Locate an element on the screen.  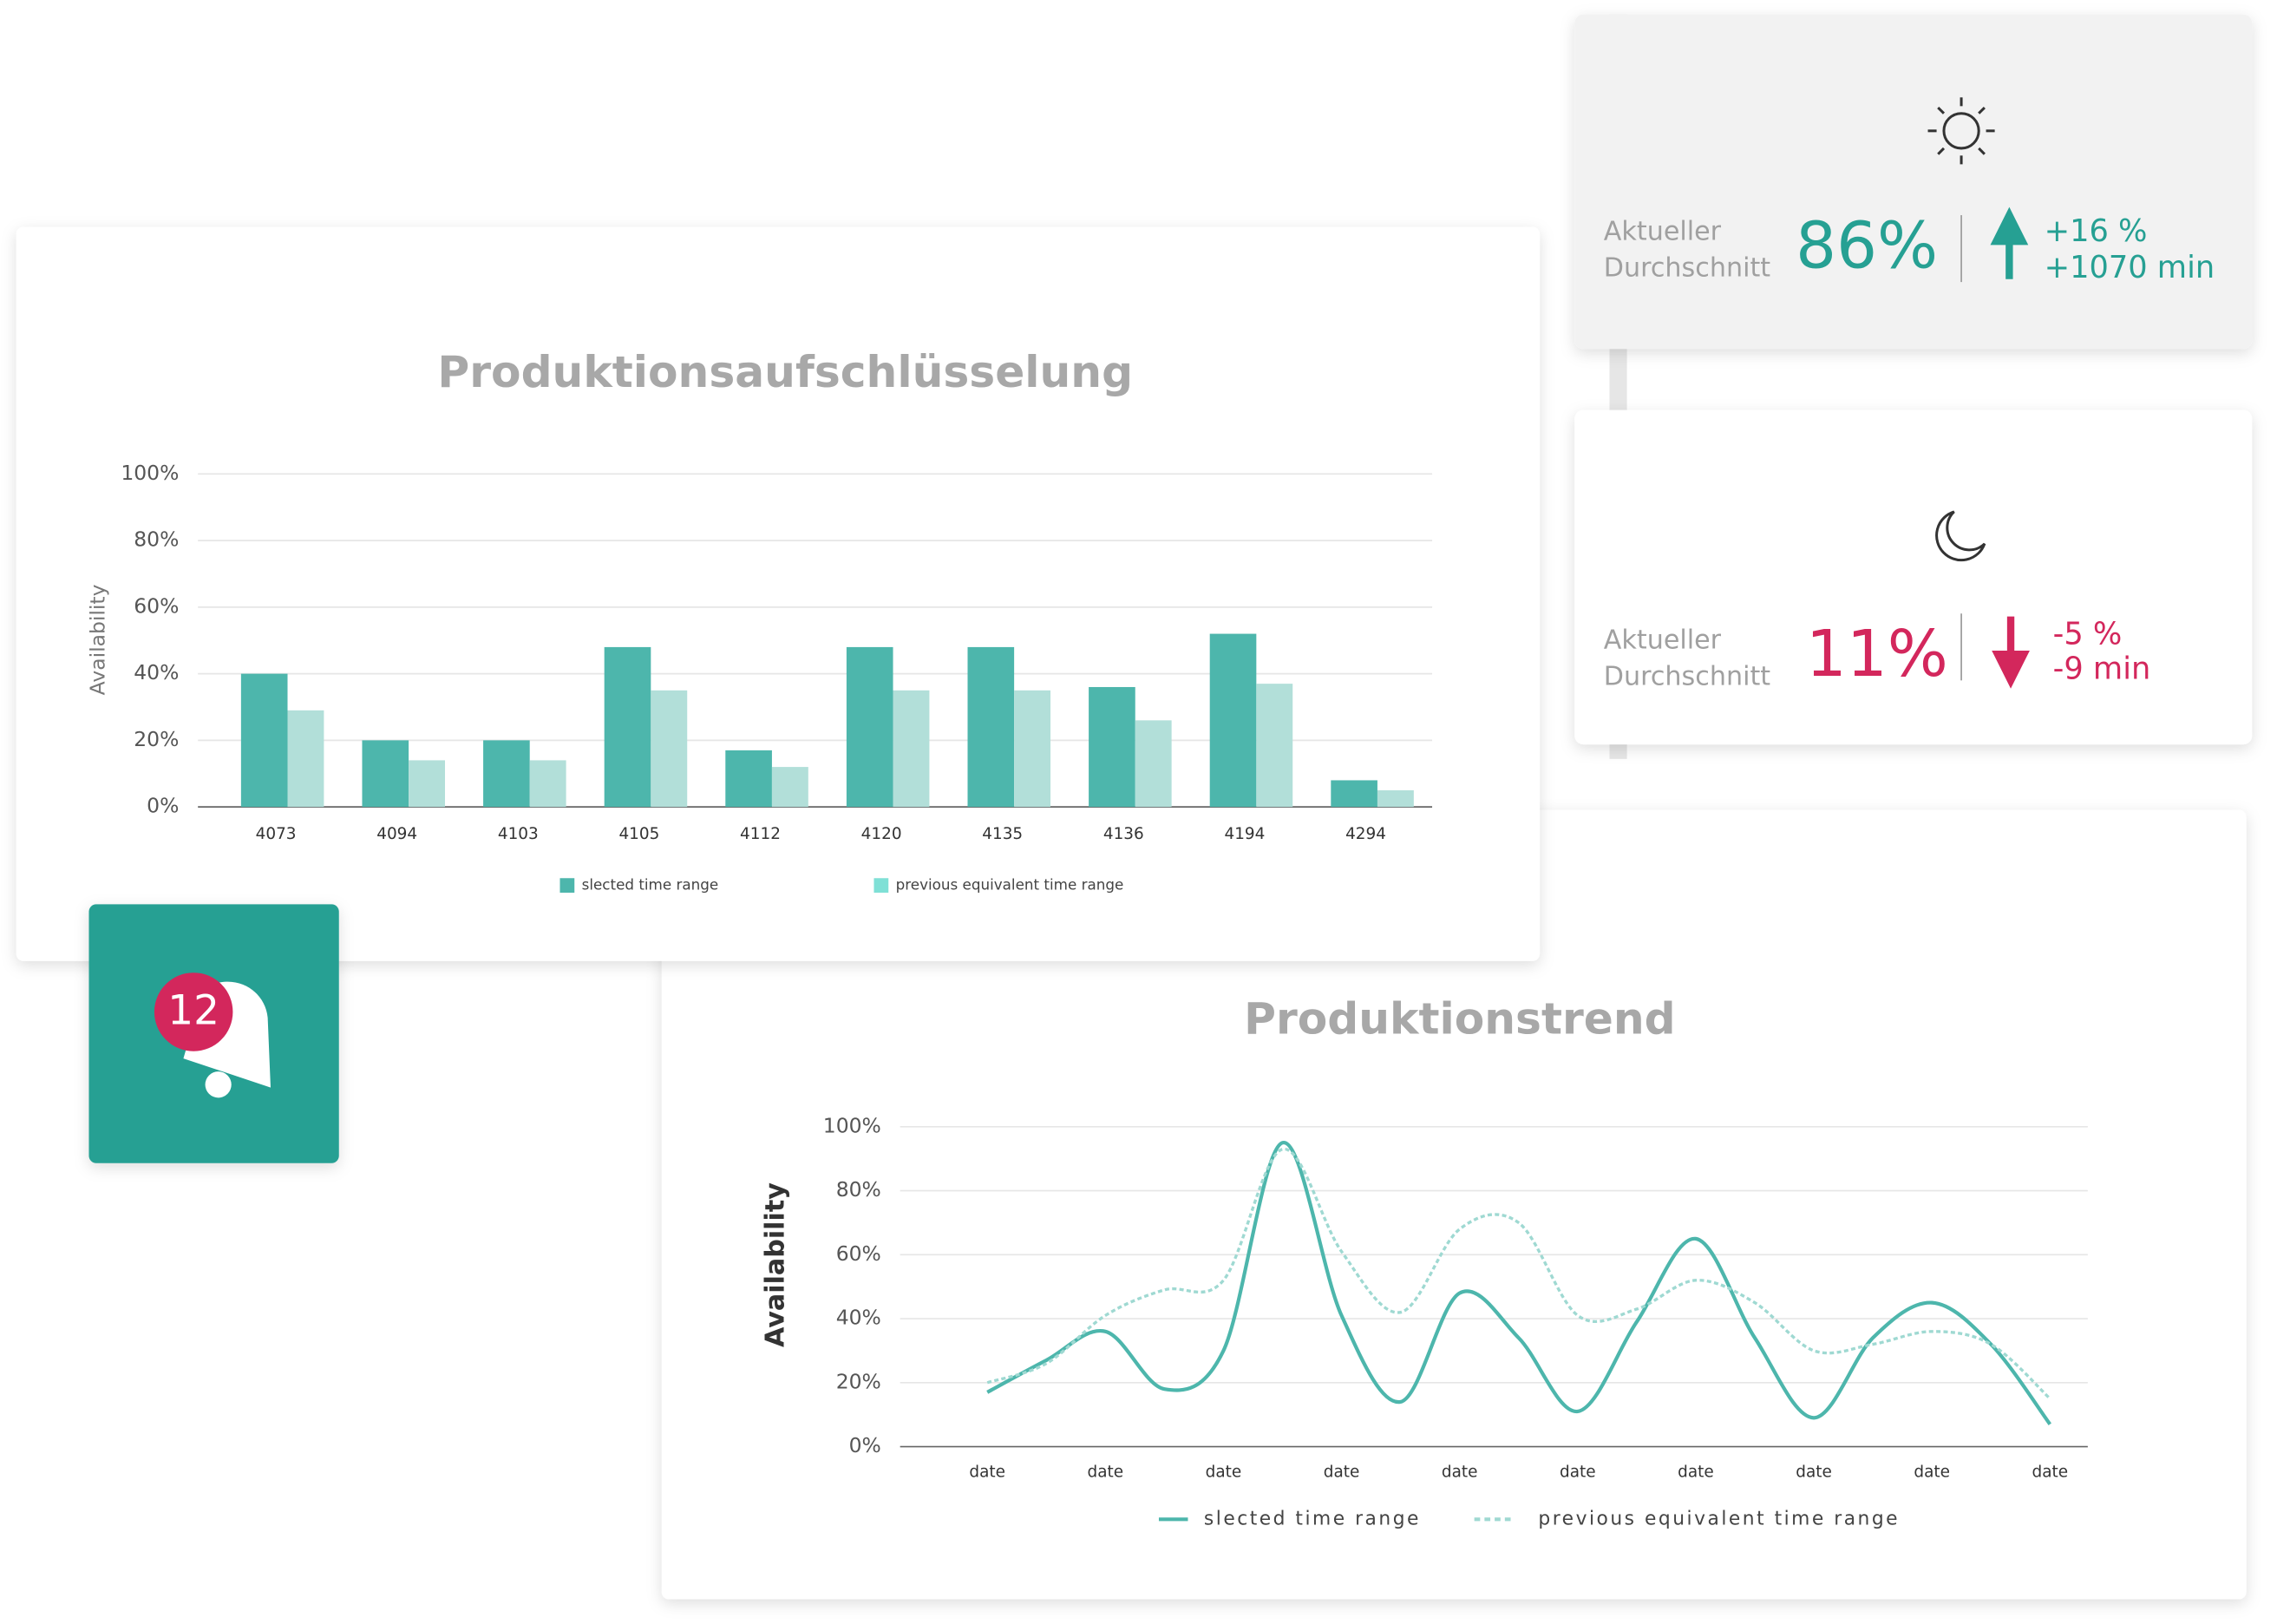
moon-icon is located at coordinates (1960, 536).